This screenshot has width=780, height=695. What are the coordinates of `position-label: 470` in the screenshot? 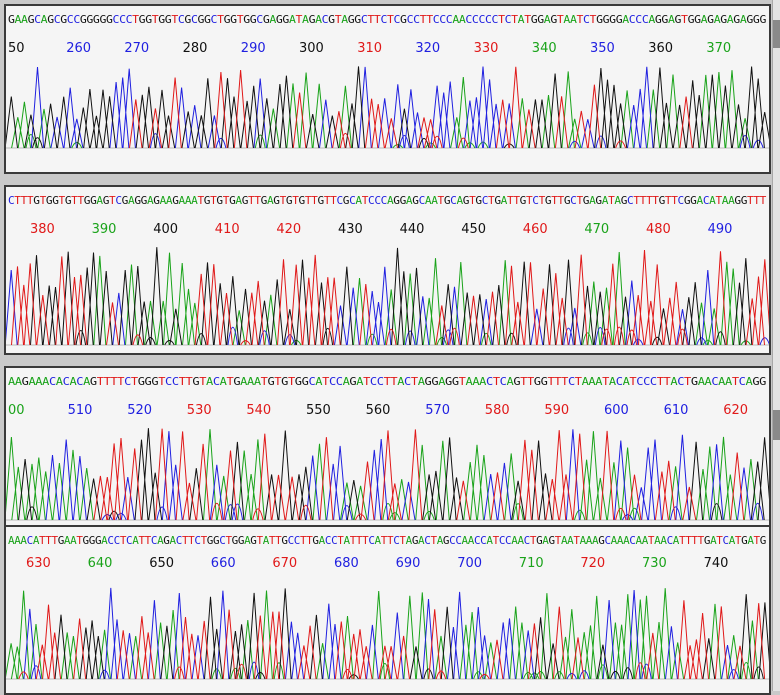 It's located at (596, 229).